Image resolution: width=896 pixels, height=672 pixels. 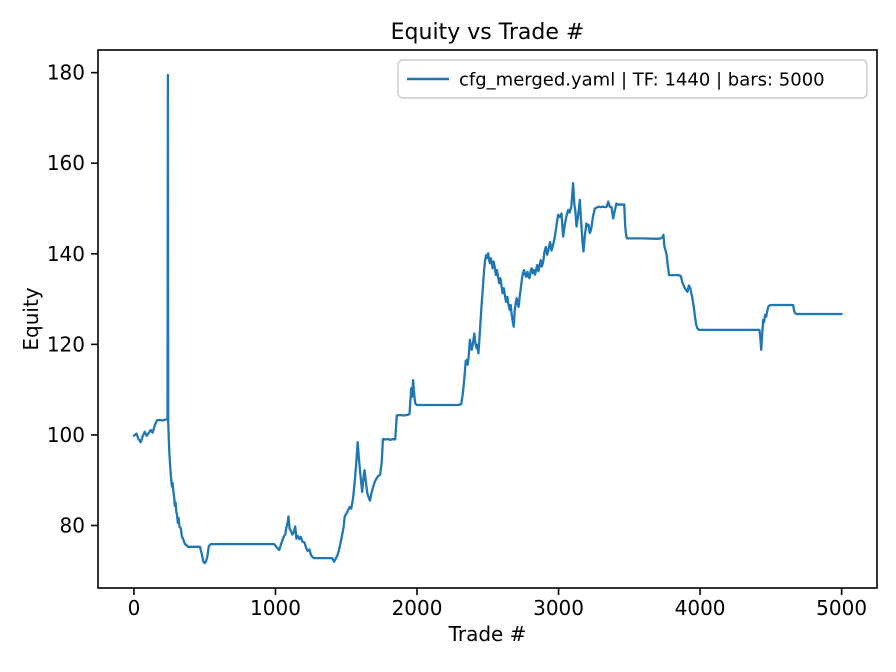 I want to click on y-tick-label: 180, so click(x=66, y=73).